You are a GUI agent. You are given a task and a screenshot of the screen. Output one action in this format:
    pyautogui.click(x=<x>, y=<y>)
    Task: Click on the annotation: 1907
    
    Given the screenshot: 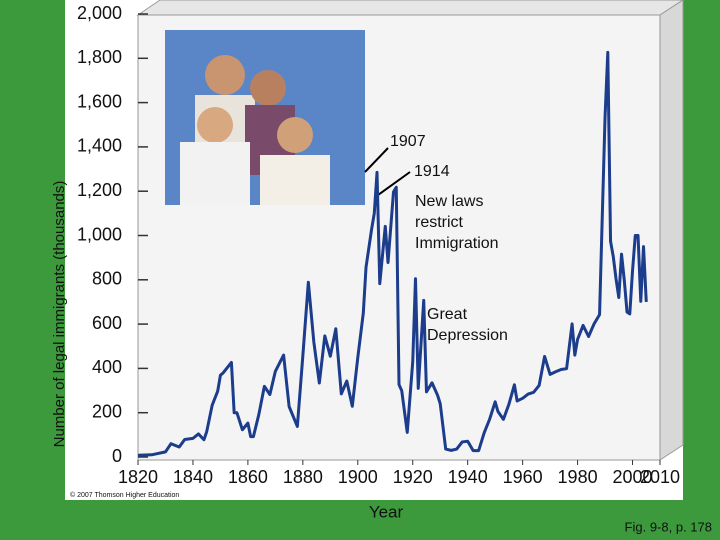 What is the action you would take?
    pyautogui.click(x=408, y=141)
    